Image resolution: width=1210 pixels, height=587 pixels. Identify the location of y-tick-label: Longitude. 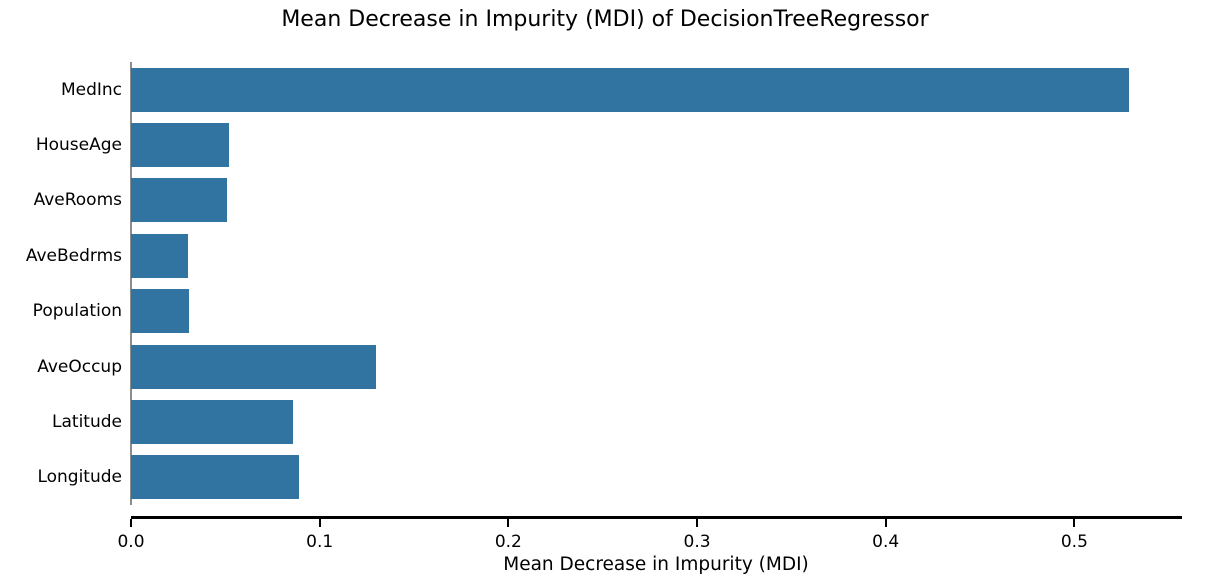
(79, 477).